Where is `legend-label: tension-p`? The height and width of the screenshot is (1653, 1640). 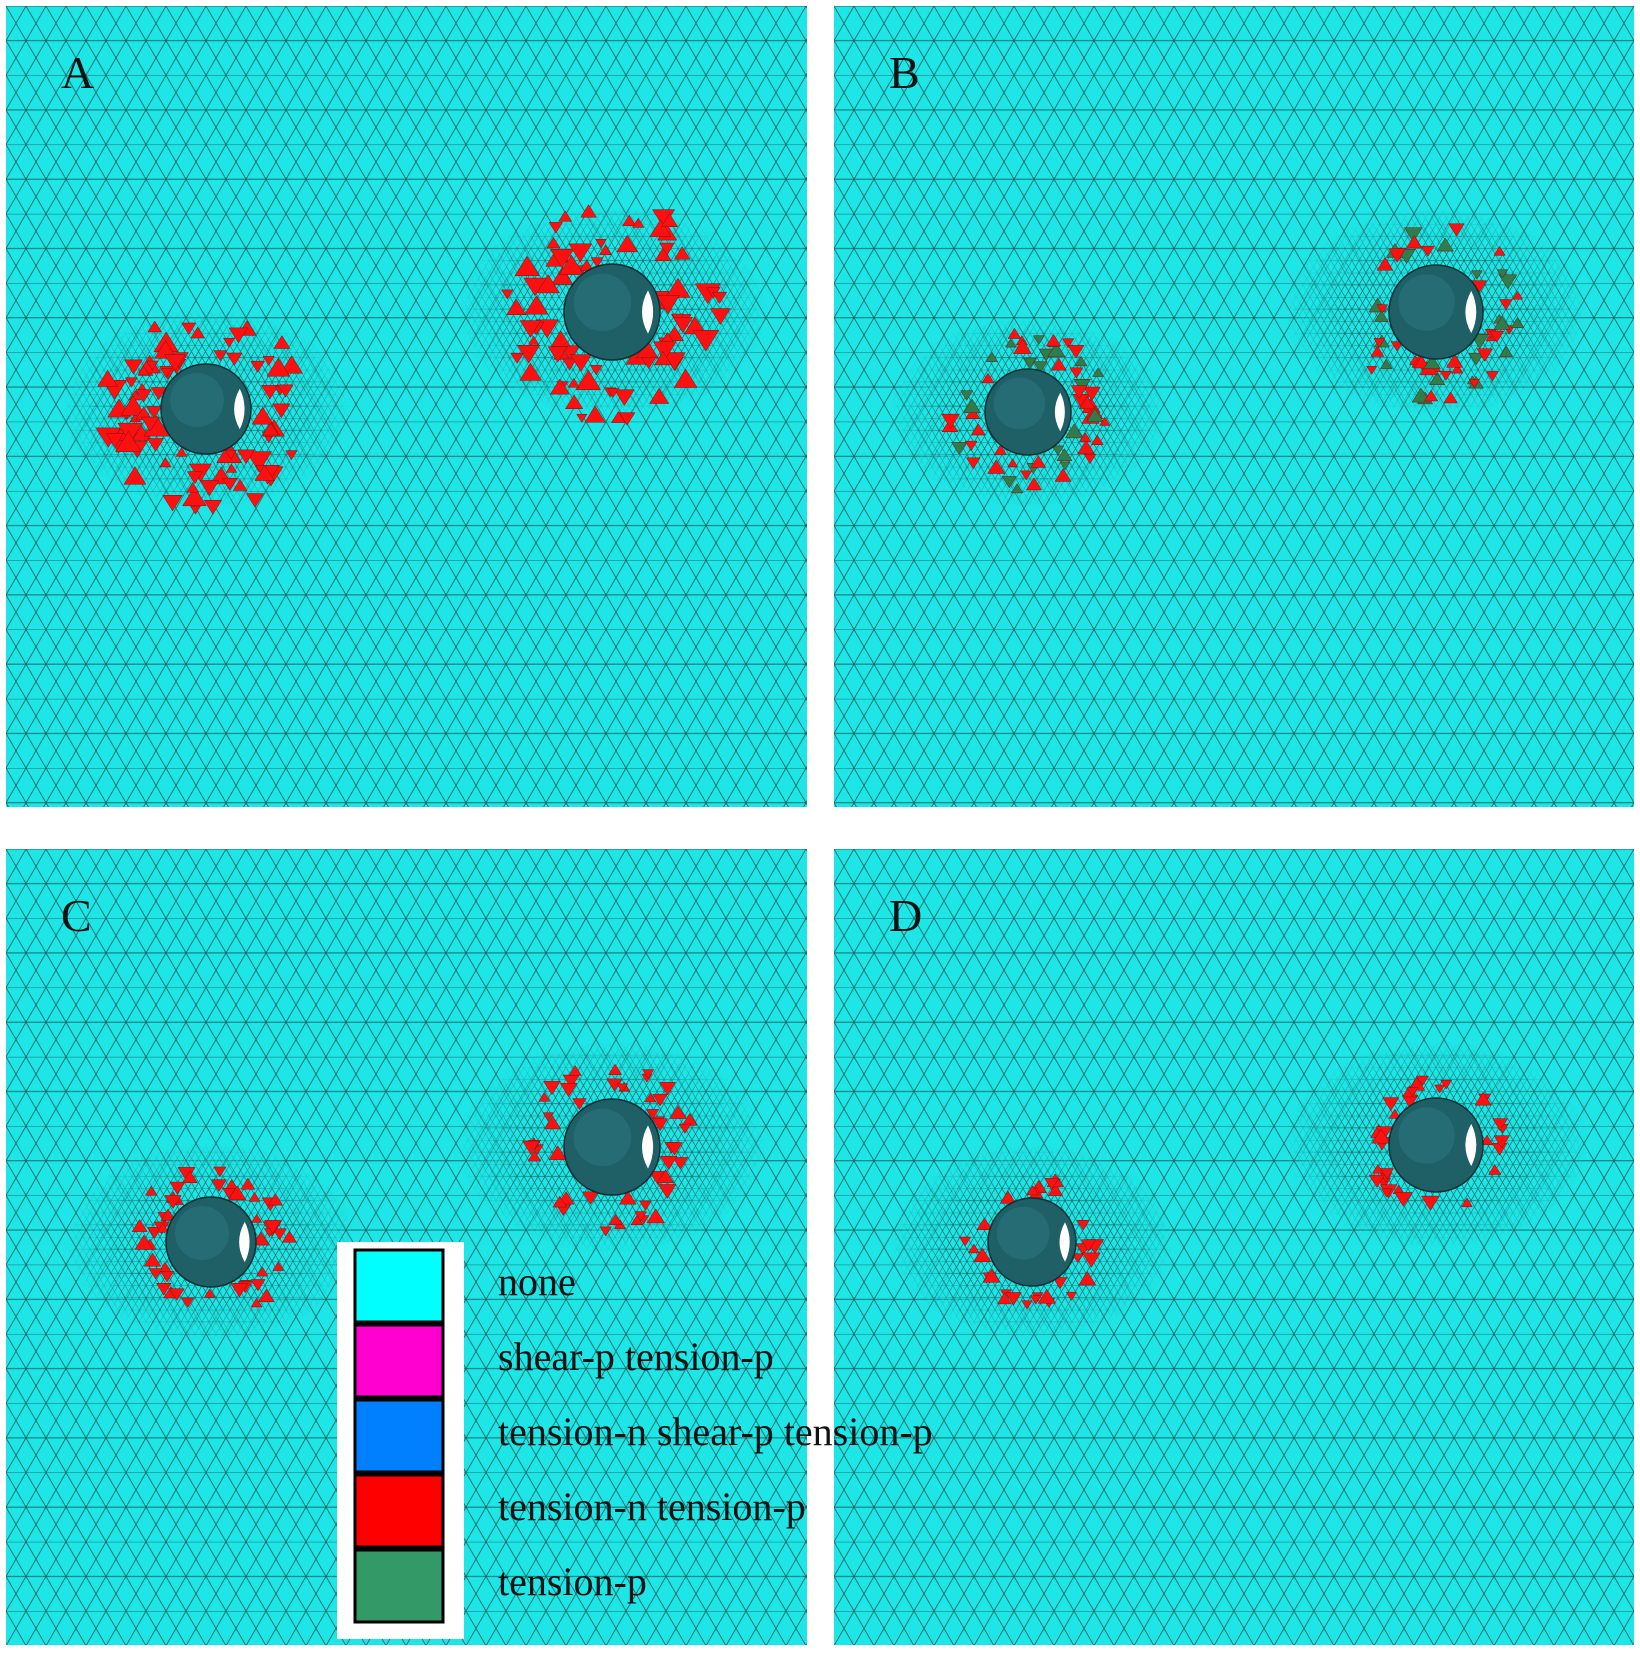 legend-label: tension-p is located at coordinates (572, 1581).